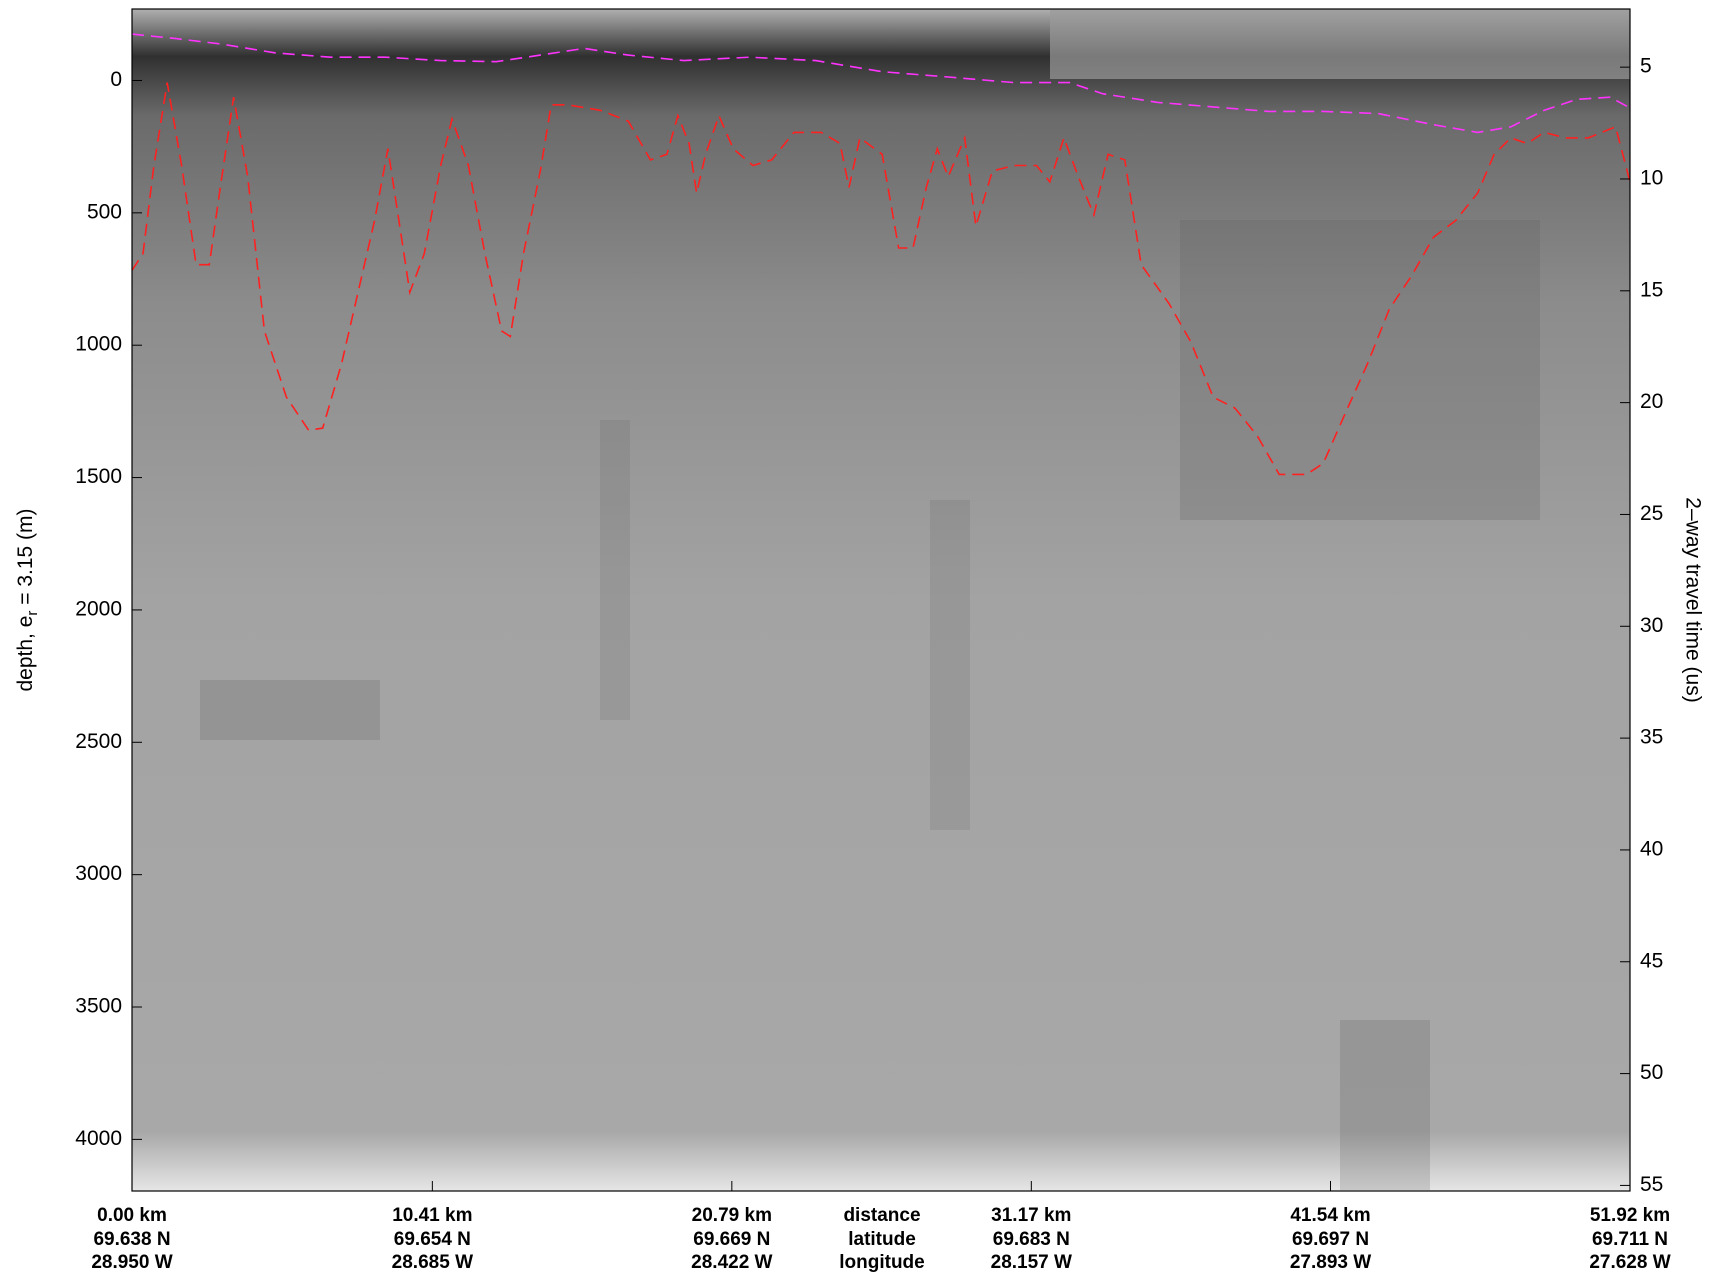 The height and width of the screenshot is (1272, 1715). Describe the element at coordinates (881, 83) in the screenshot. I see `pick-line` at that location.